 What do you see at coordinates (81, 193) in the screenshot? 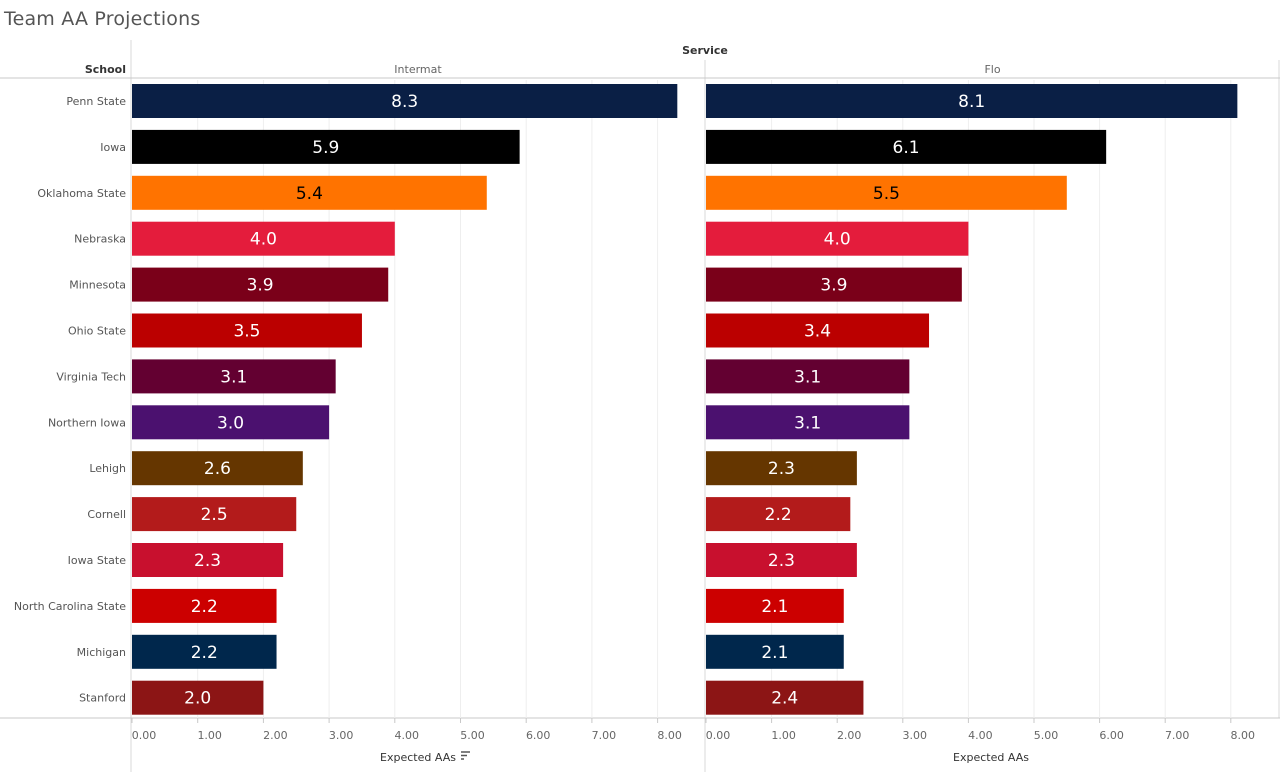
I see `row-label-oklahoma-state: Oklahoma State` at bounding box center [81, 193].